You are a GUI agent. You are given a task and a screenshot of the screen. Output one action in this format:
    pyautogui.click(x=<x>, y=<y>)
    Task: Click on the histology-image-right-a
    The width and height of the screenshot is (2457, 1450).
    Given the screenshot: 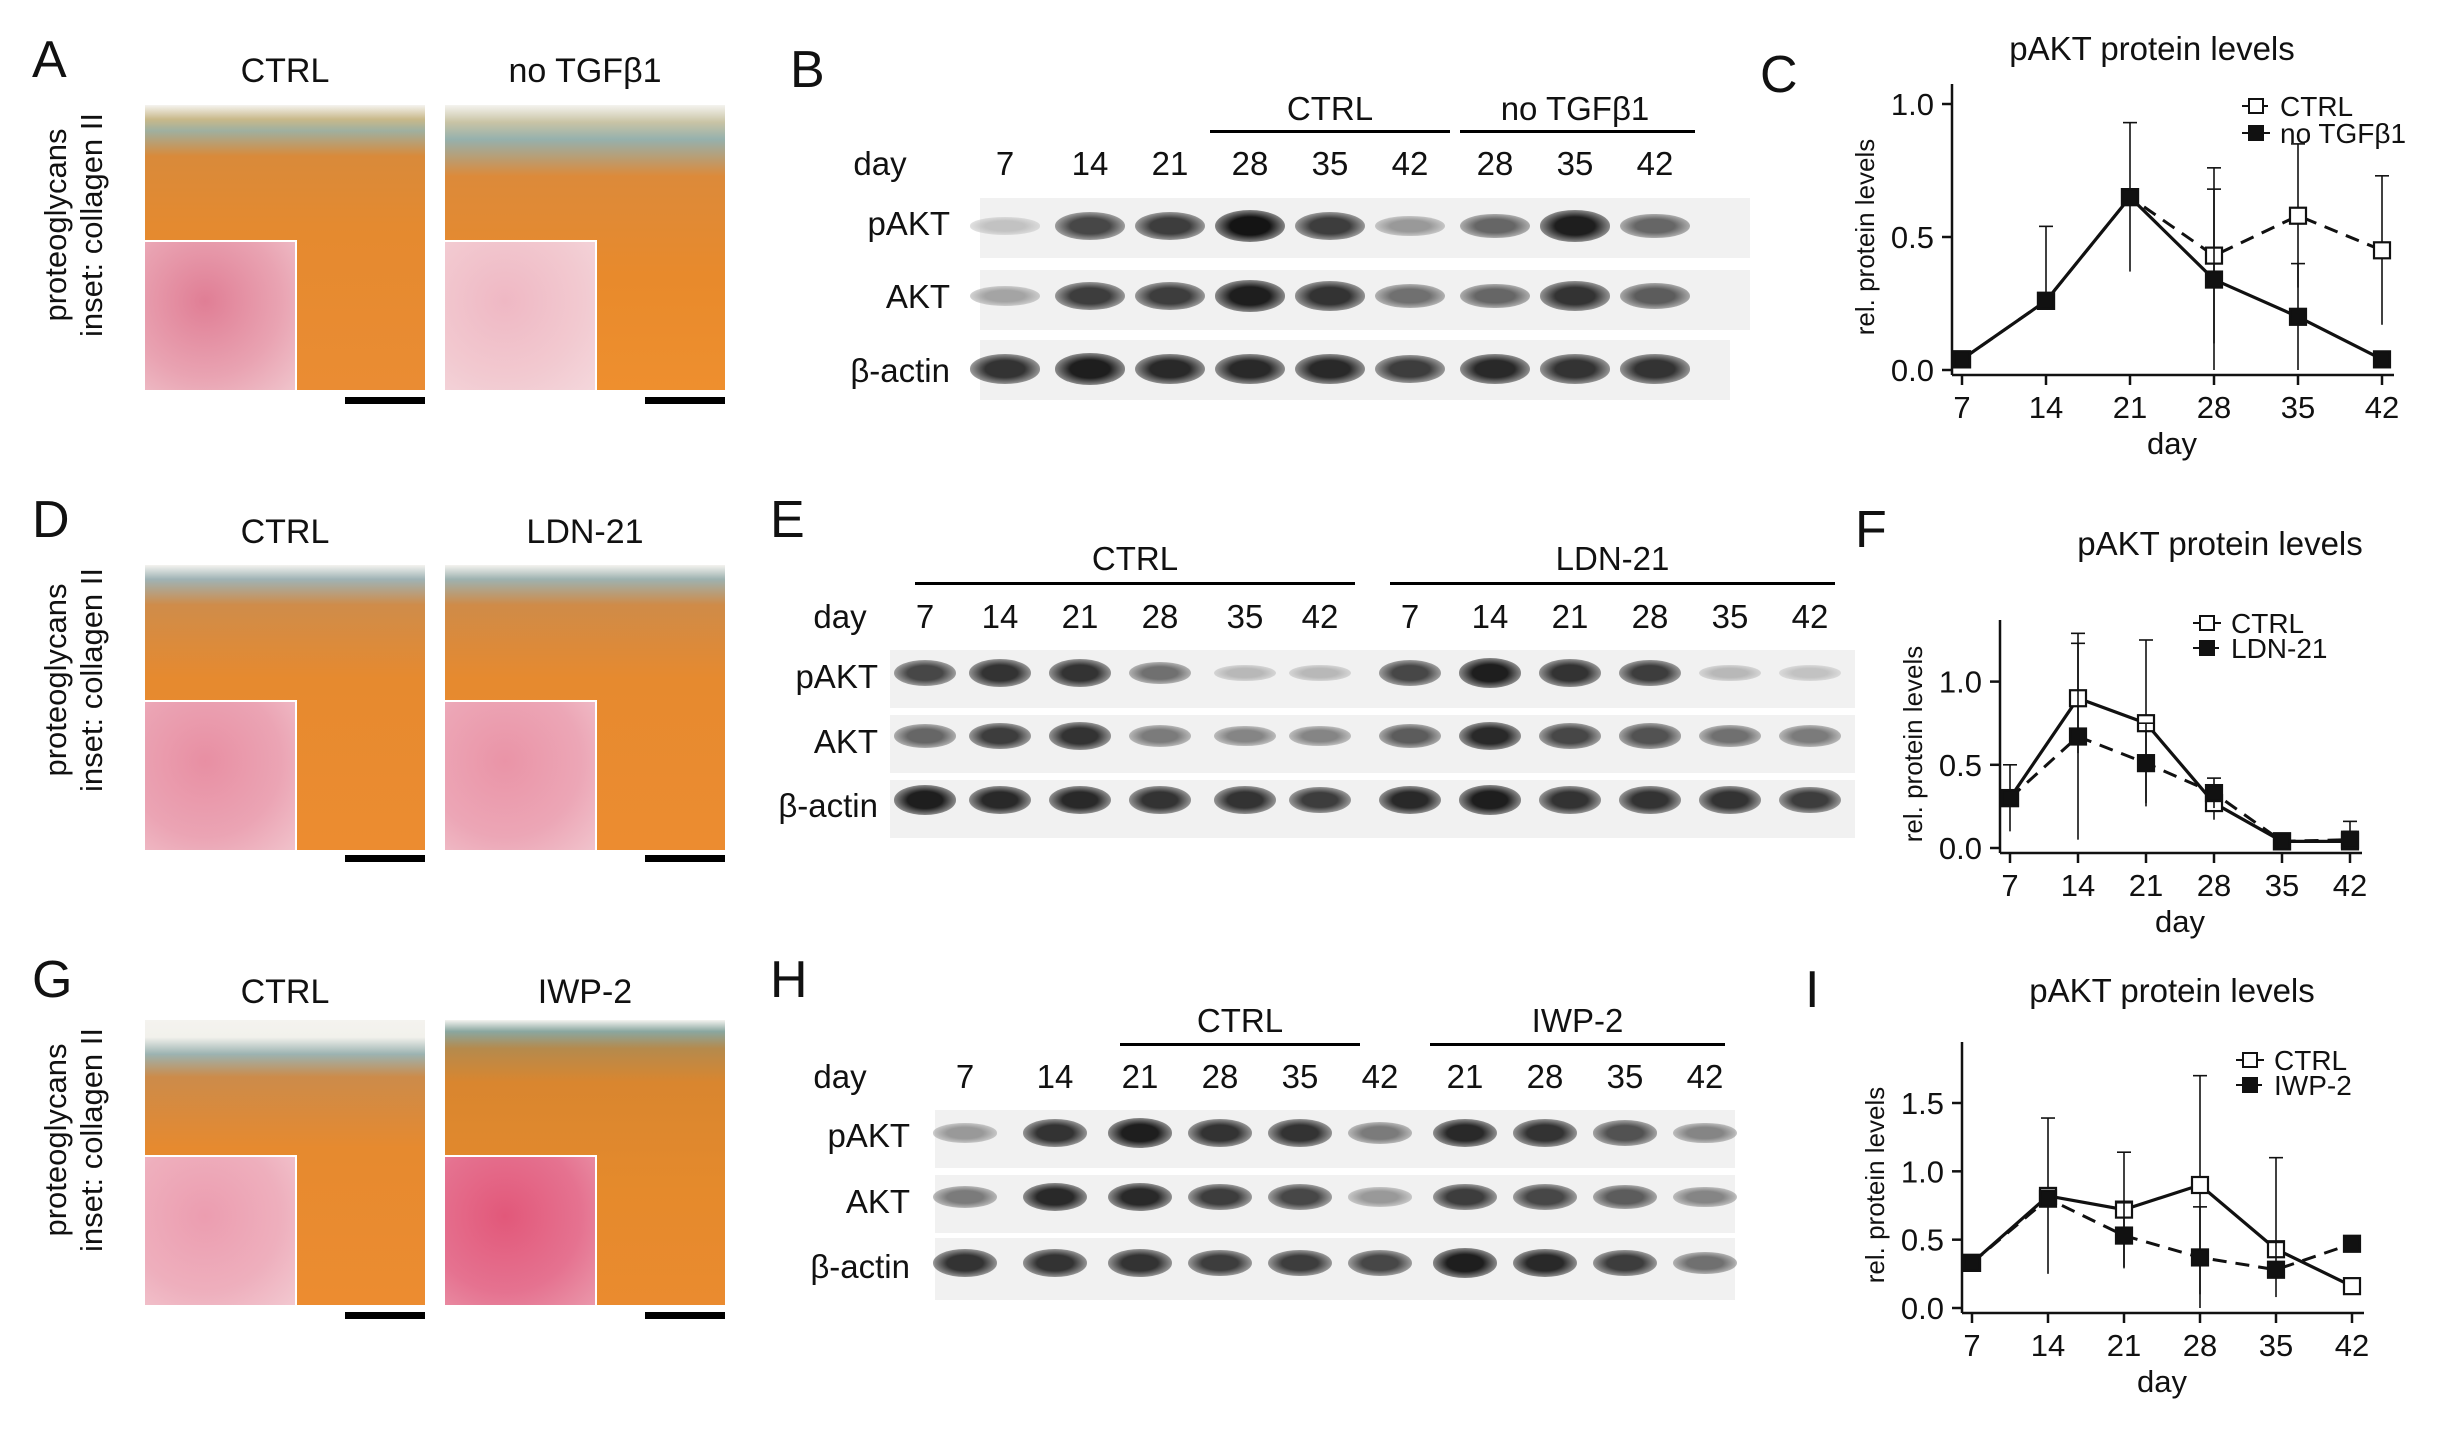 What is the action you would take?
    pyautogui.click(x=585, y=247)
    